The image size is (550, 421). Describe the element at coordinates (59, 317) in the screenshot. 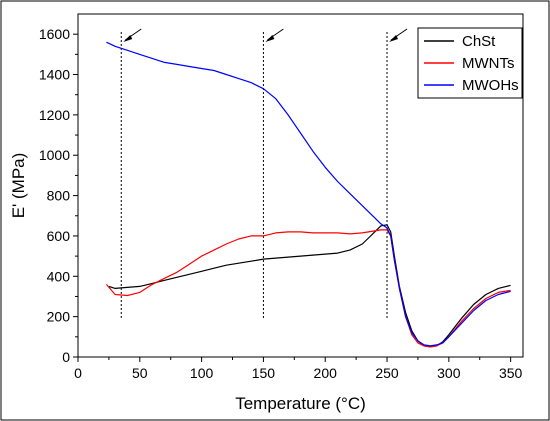

I see `y-tick-label: 200` at that location.